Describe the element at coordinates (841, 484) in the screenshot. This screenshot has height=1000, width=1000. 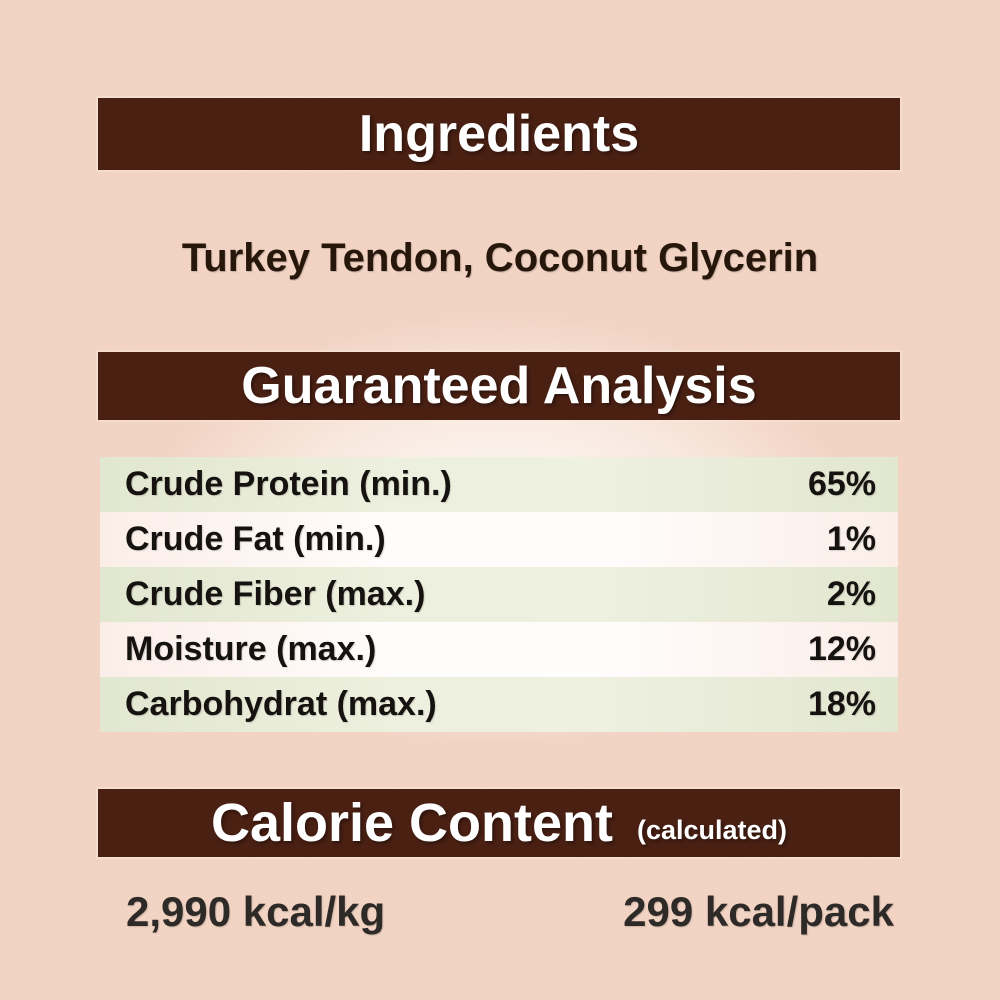
I see `nutrient-value: 65%` at that location.